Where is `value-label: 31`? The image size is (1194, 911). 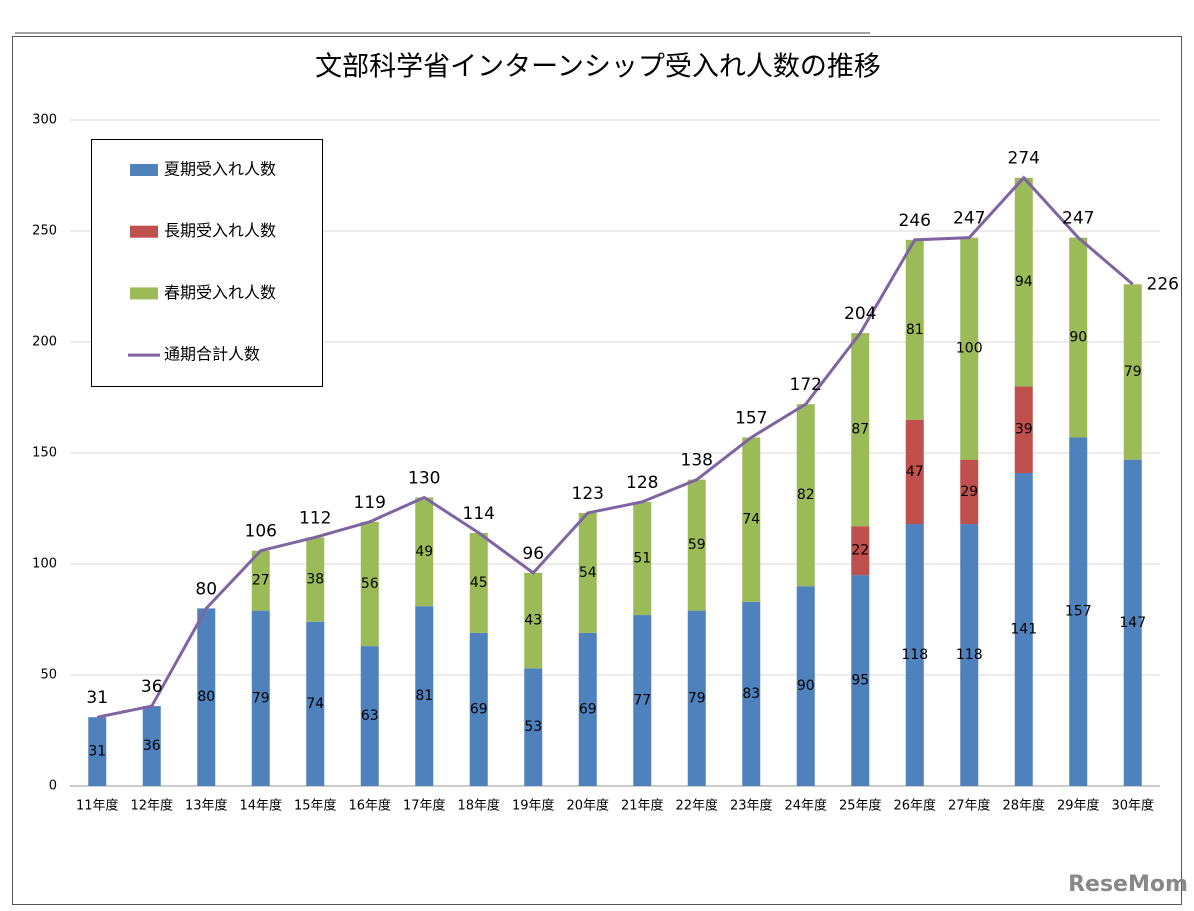 value-label: 31 is located at coordinates (97, 752).